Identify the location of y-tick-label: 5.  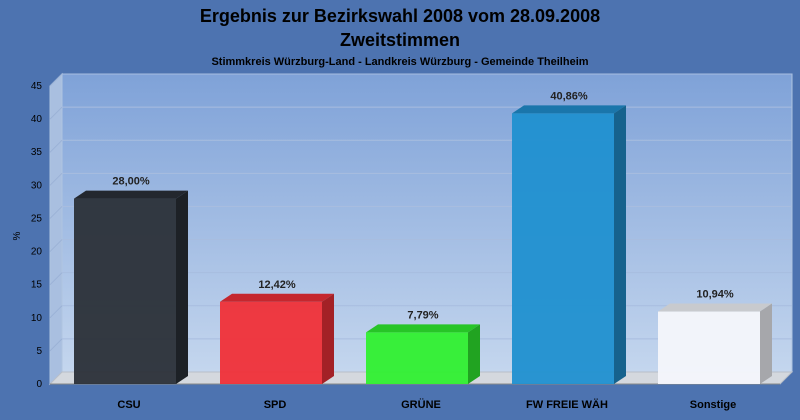
(39, 351).